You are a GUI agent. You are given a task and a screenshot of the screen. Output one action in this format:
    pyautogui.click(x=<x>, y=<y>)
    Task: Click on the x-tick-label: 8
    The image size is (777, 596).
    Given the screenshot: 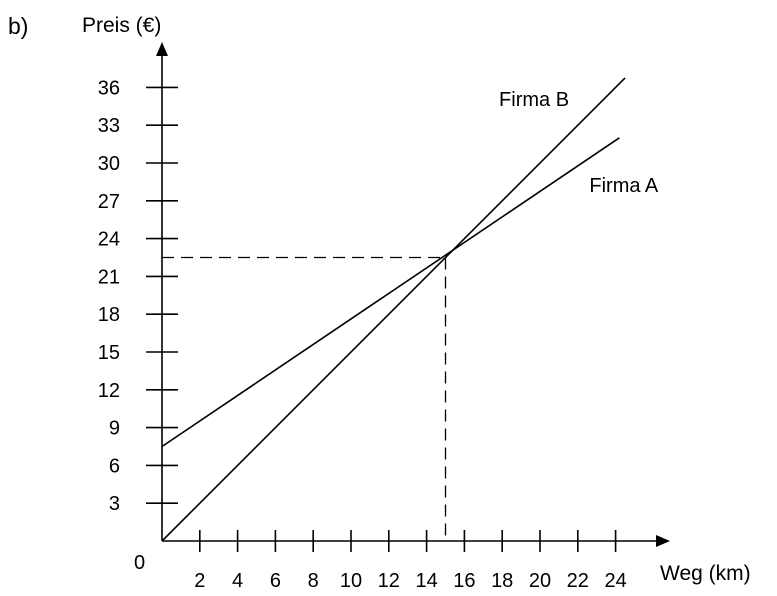 What is the action you would take?
    pyautogui.click(x=313, y=581)
    